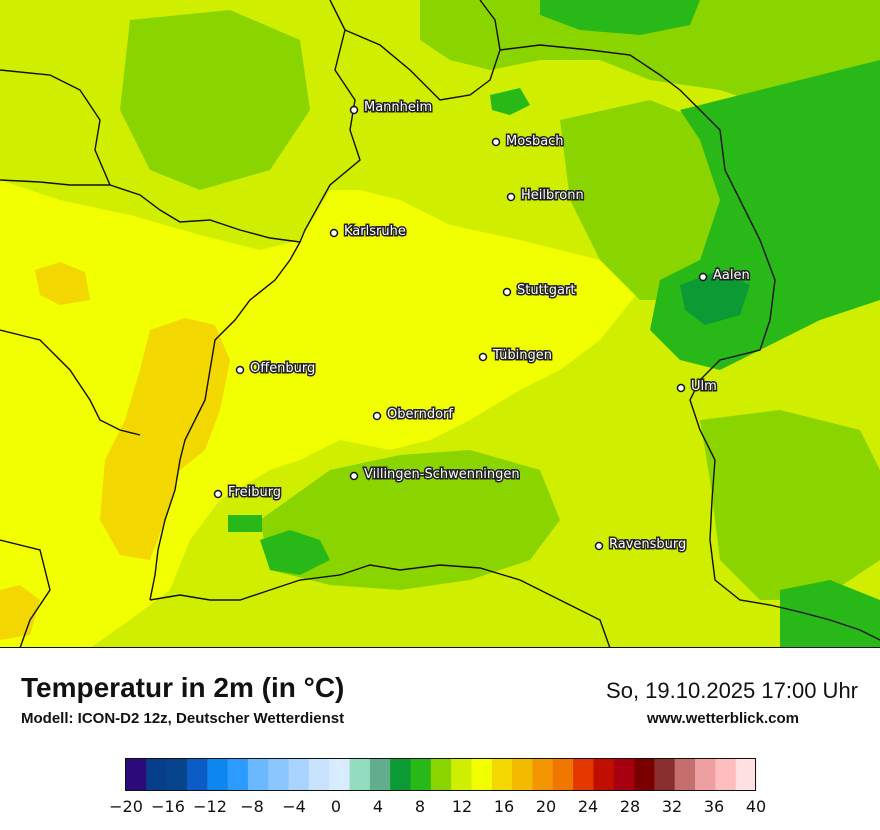  I want to click on temperature-field-18c, so click(165, 439).